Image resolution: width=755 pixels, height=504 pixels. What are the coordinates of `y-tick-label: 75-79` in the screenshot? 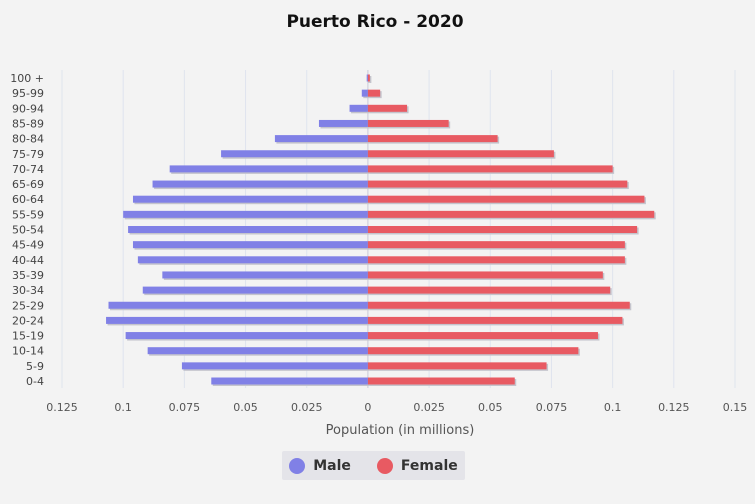 It's located at (28, 154).